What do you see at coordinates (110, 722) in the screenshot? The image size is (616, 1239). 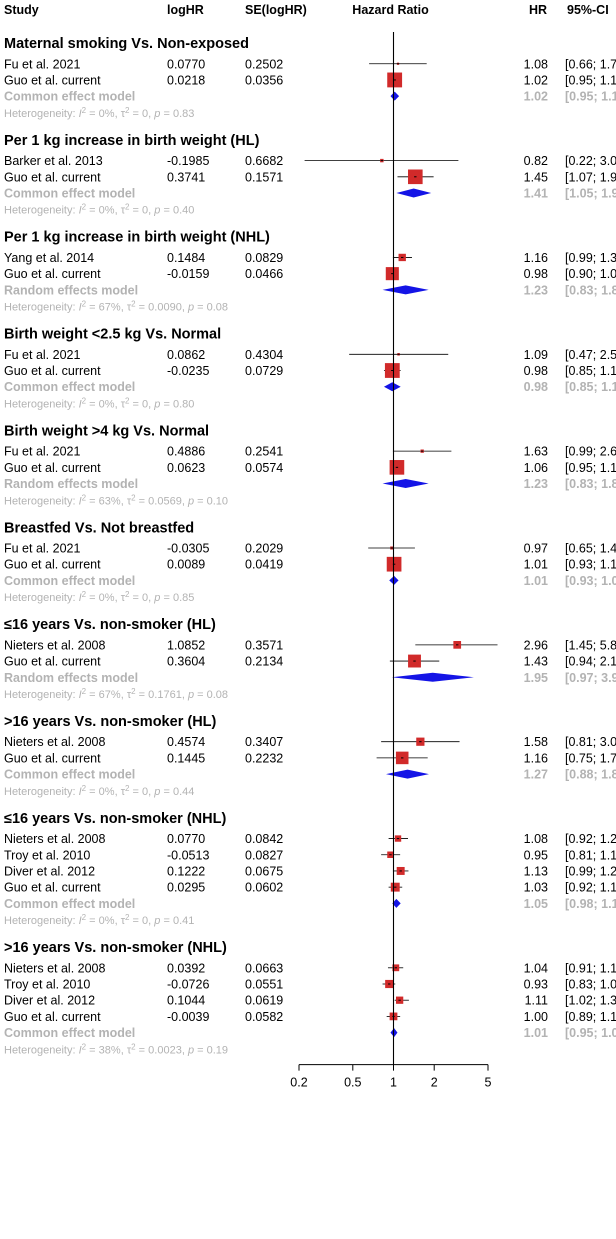 I see `group-title: >16 years Vs. non-smoker (HL)` at bounding box center [110, 722].